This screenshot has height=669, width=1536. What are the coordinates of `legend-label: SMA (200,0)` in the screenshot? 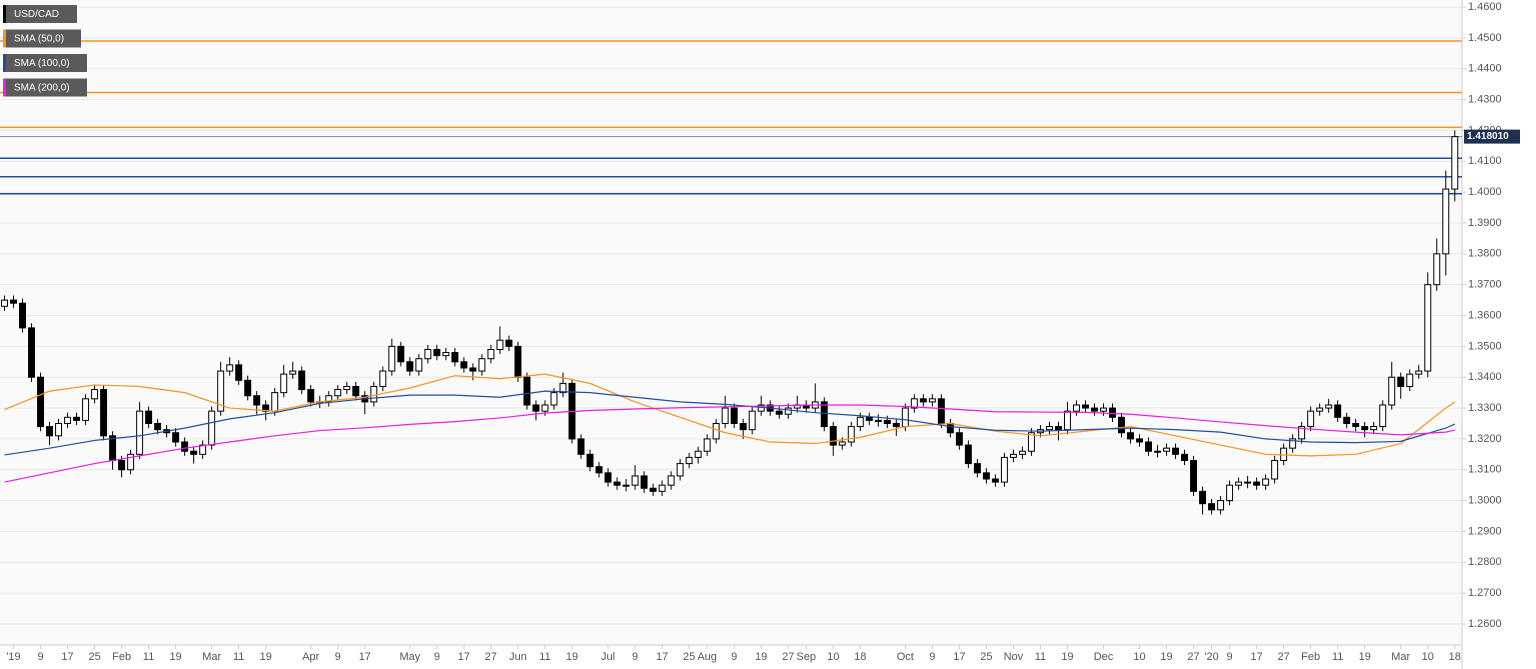 It's located at (42, 88).